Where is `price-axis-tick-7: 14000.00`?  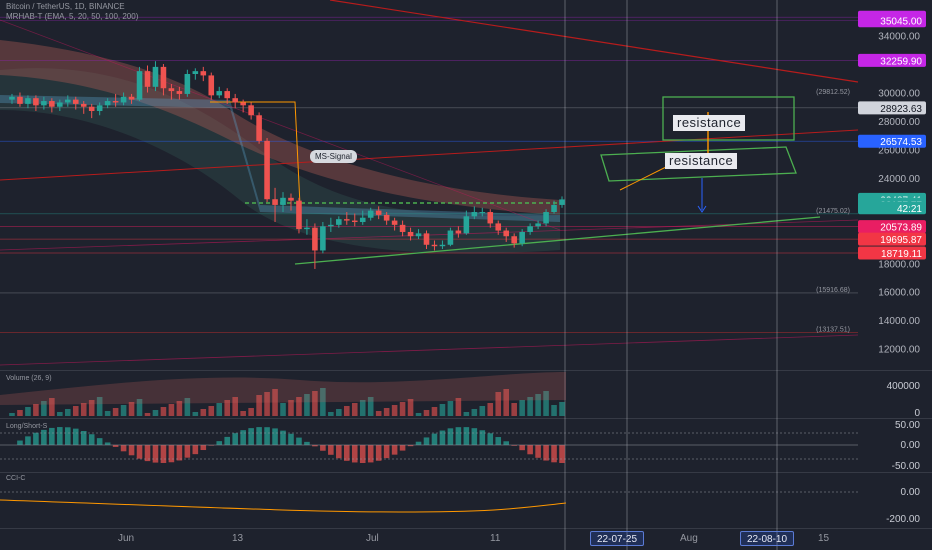
price-axis-tick-7: 14000.00 is located at coordinates (899, 321).